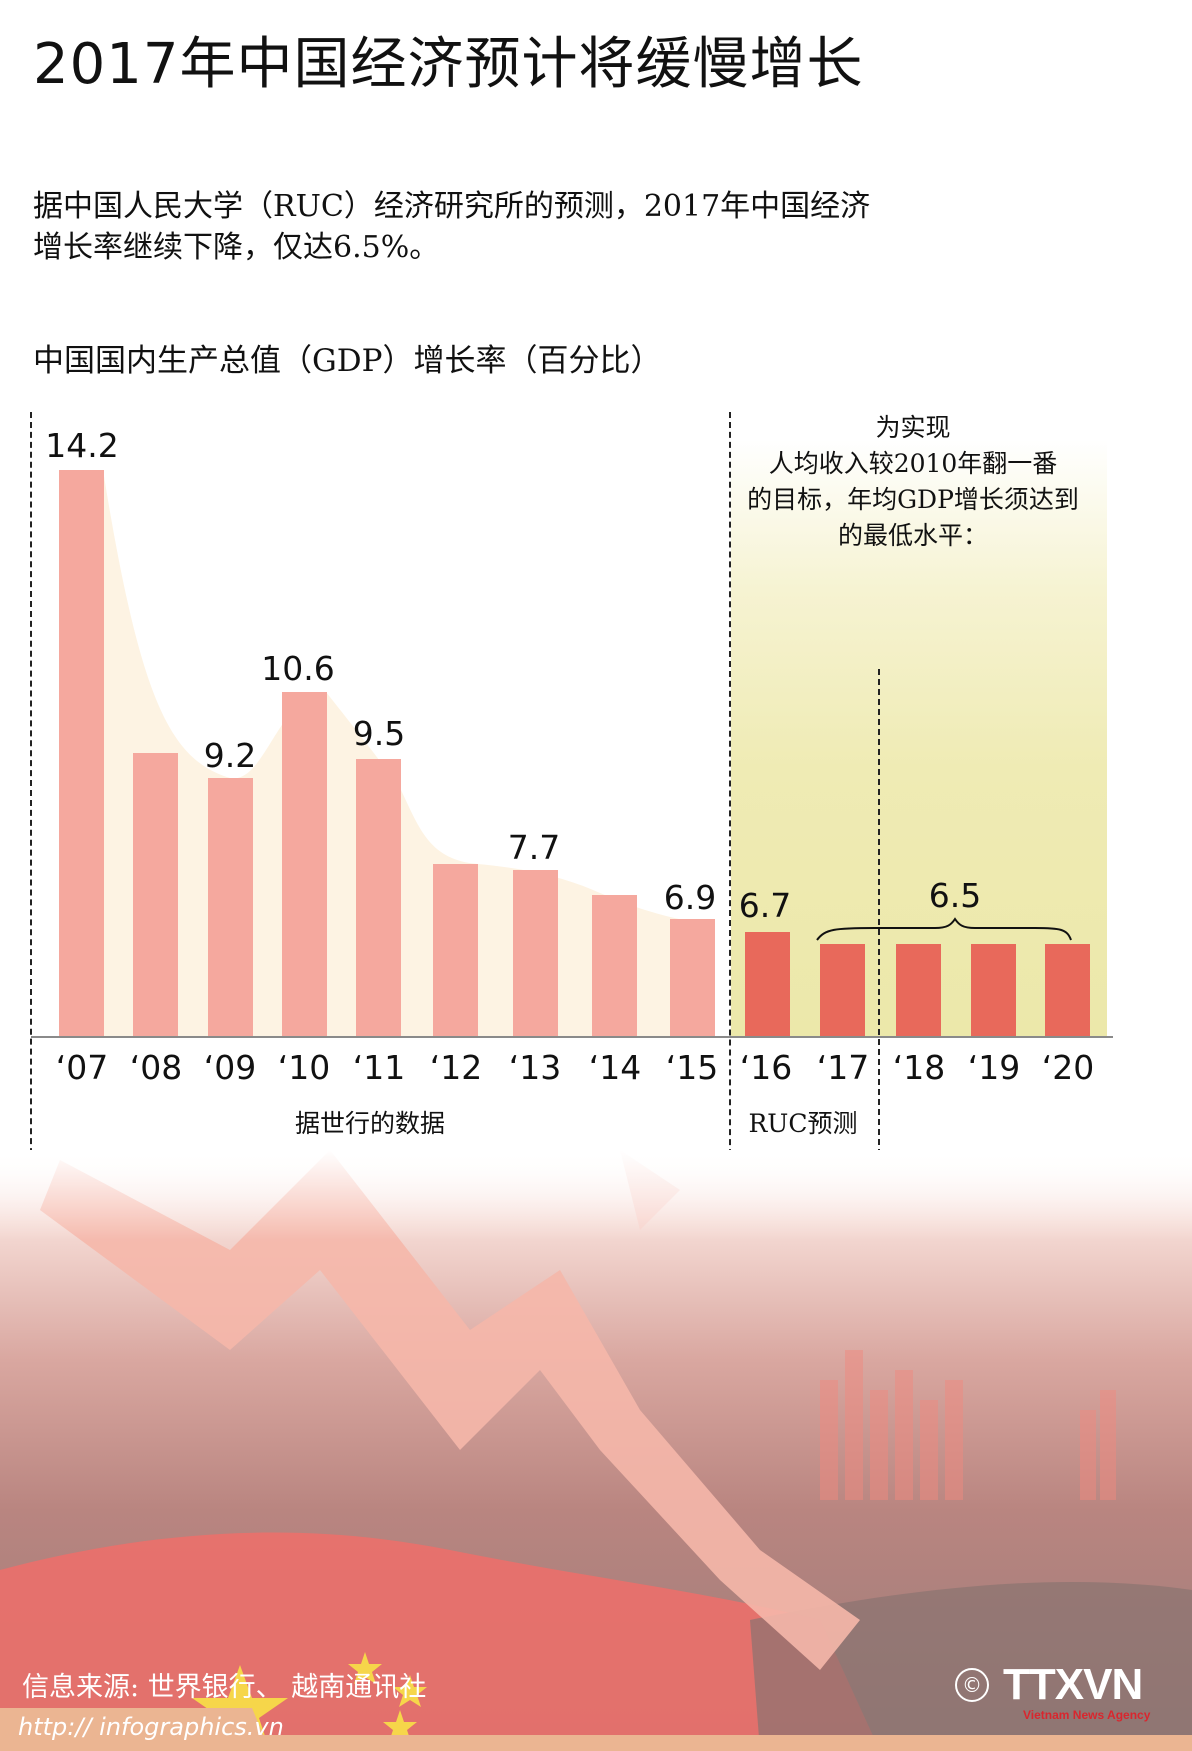  I want to click on bar-2013, so click(535, 953).